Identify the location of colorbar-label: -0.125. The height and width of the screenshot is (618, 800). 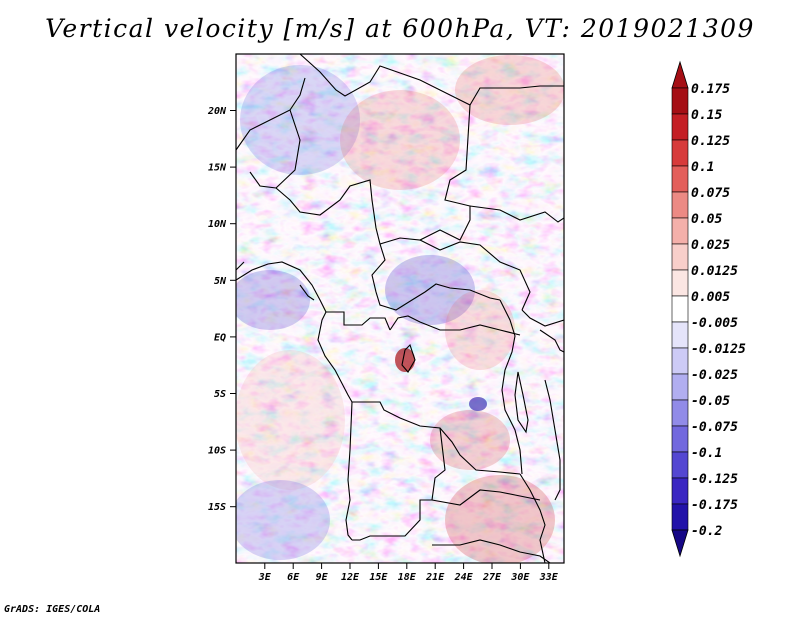
(714, 479).